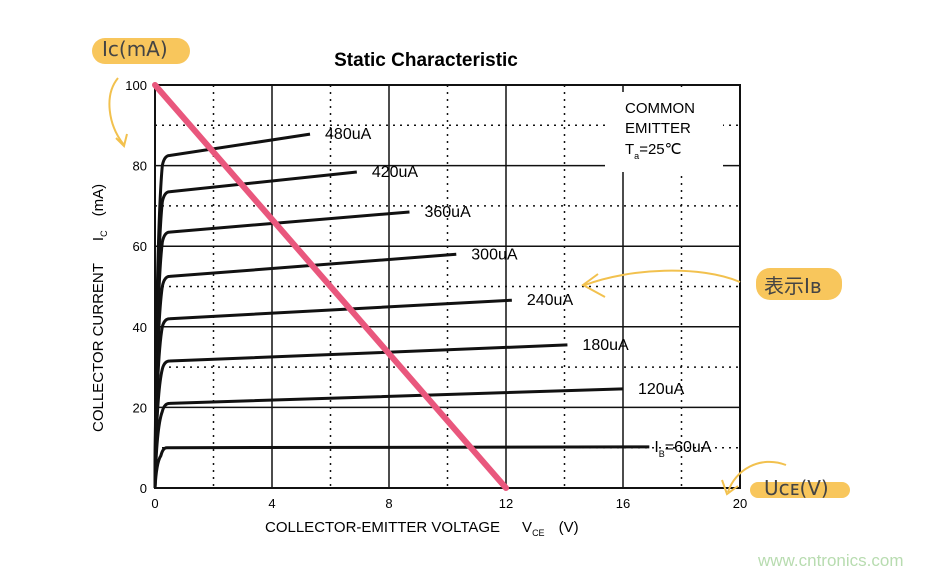  Describe the element at coordinates (653, 151) in the screenshot. I see `annotation-line3: Ta=25℃` at that location.